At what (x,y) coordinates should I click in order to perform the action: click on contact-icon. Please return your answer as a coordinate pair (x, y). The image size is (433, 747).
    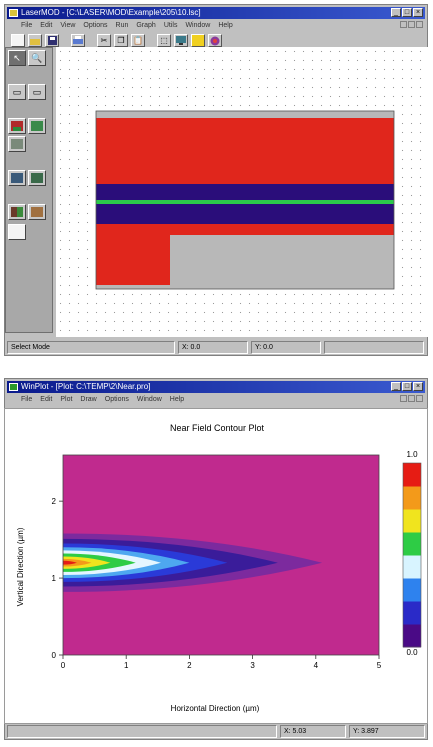
    Looking at the image, I should click on (37, 212).